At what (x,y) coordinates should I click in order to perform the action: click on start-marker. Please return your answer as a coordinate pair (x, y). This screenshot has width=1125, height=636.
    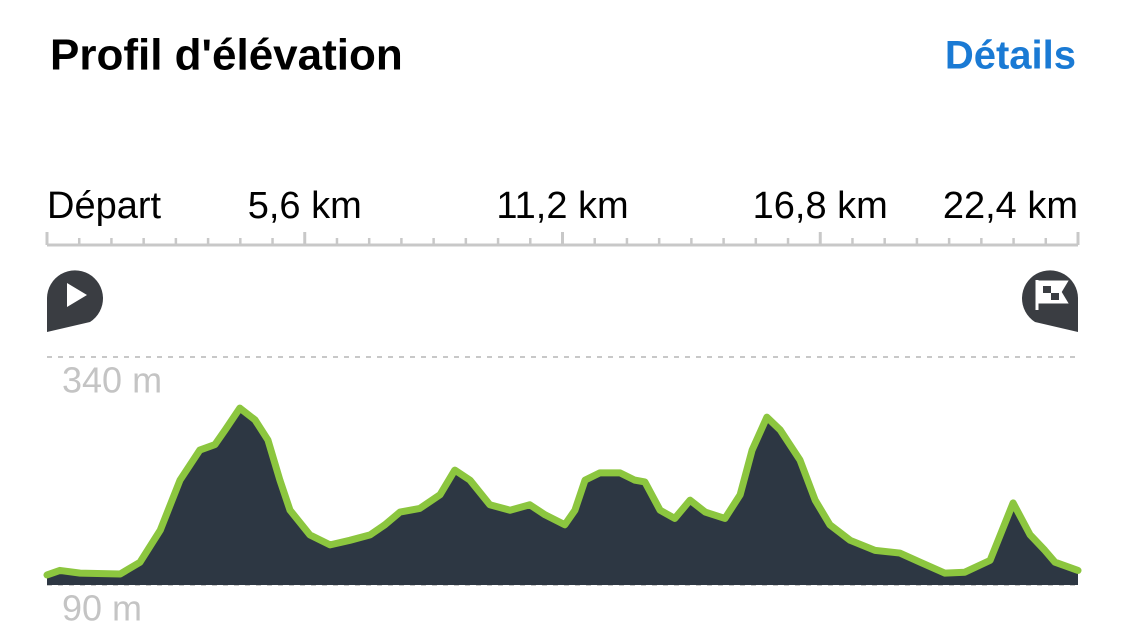
    Looking at the image, I should click on (75, 301).